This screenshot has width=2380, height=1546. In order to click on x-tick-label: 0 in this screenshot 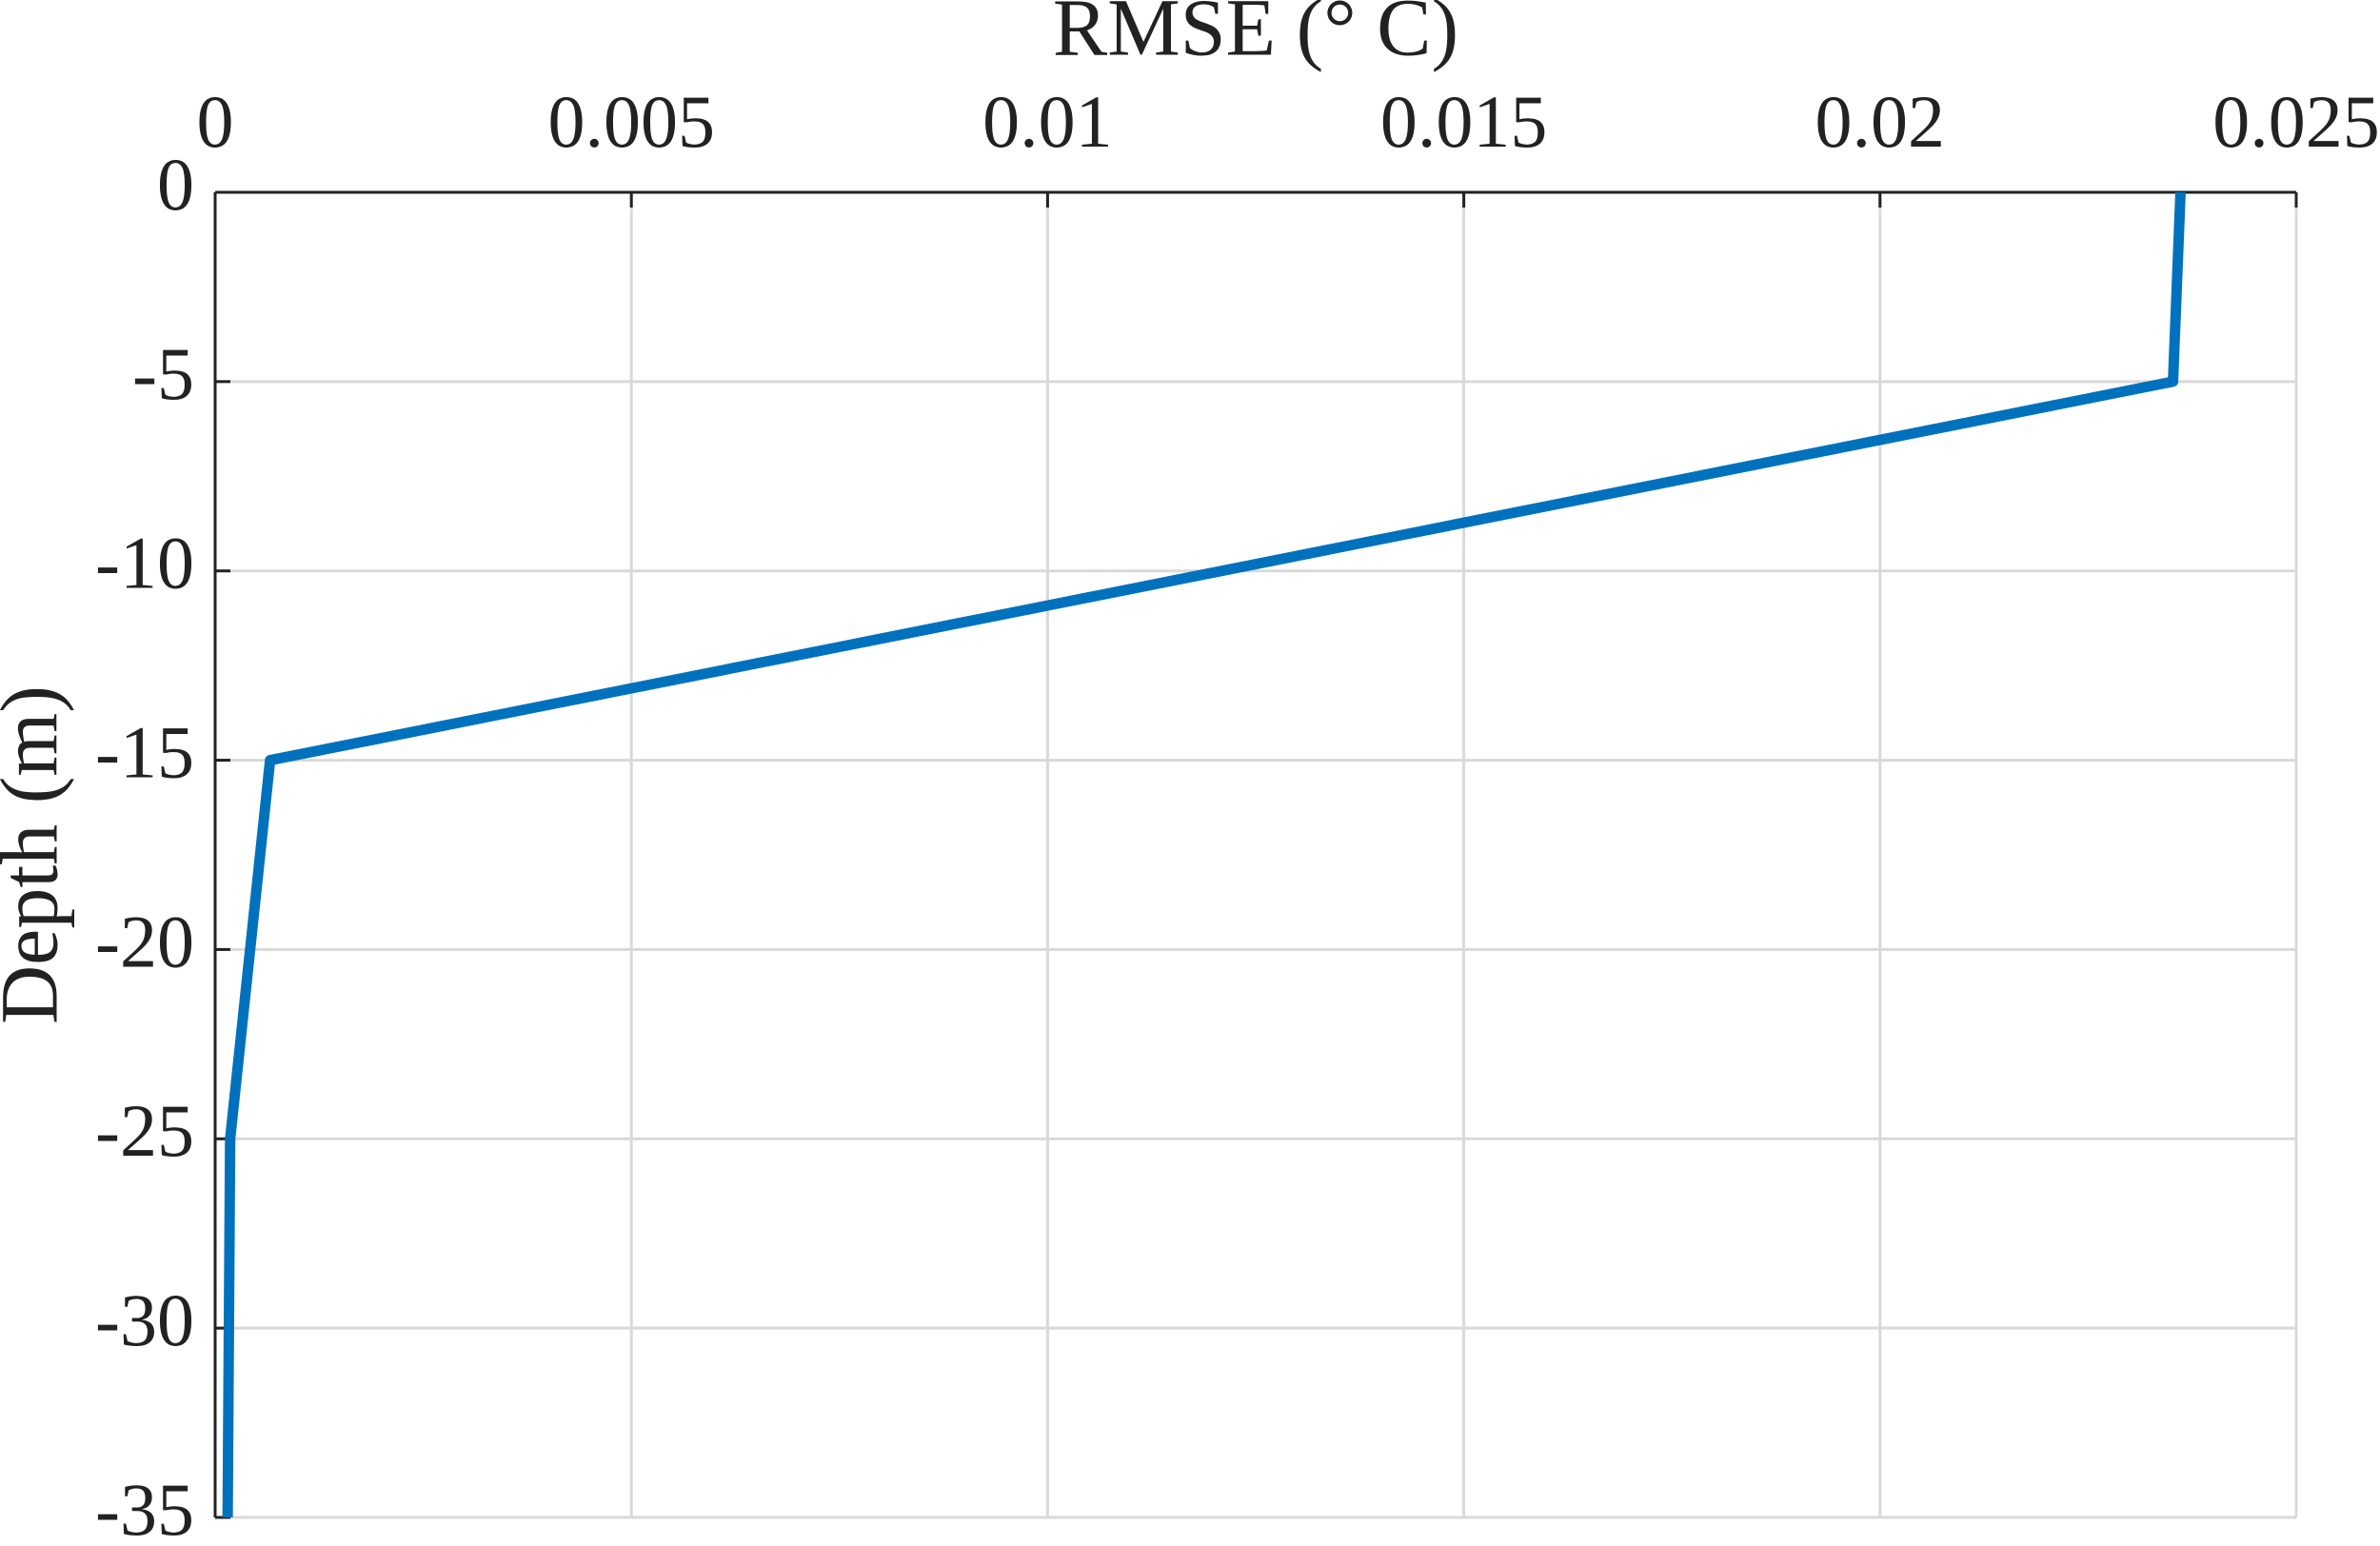, I will do `click(215, 121)`.